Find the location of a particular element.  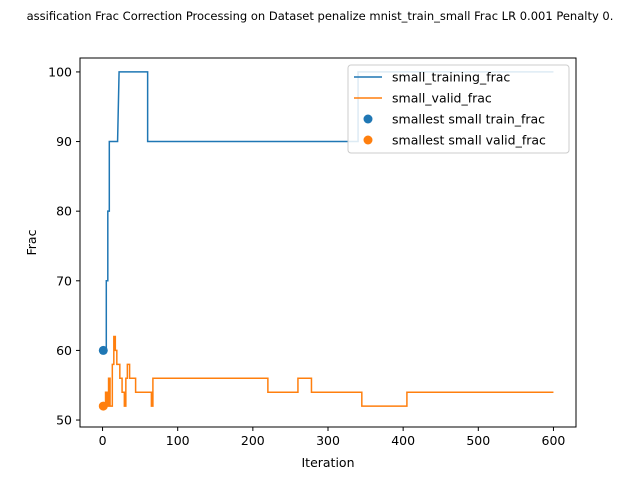

y-axis-label: Frac is located at coordinates (31, 242).